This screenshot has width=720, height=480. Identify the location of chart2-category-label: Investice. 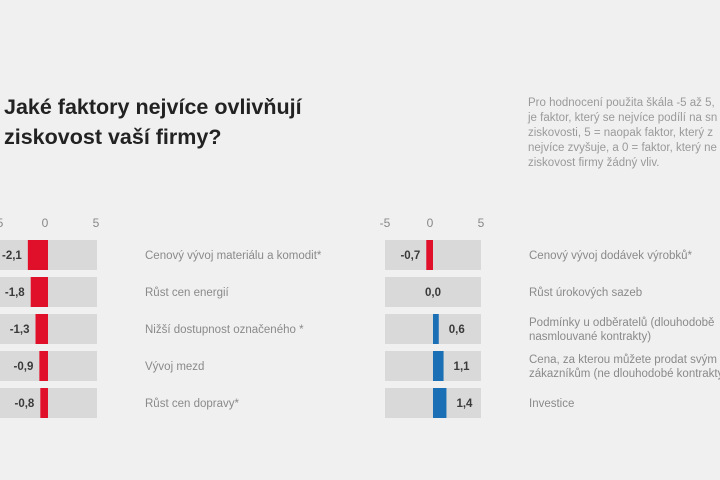
(551, 404).